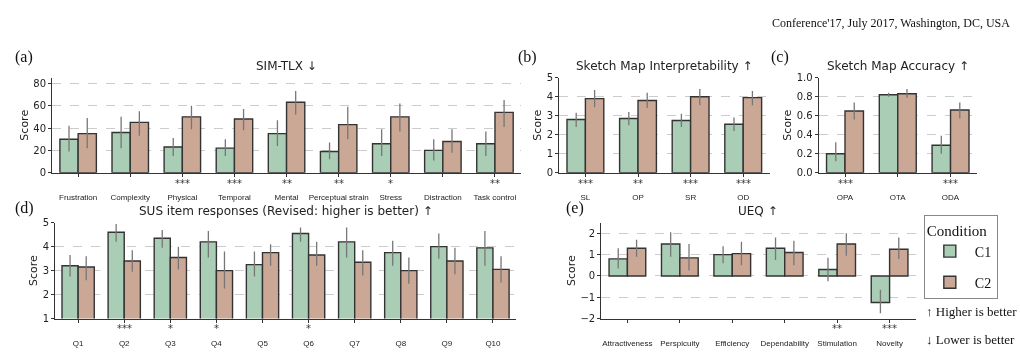 The image size is (1020, 363). I want to click on legend-label: C2, so click(983, 283).